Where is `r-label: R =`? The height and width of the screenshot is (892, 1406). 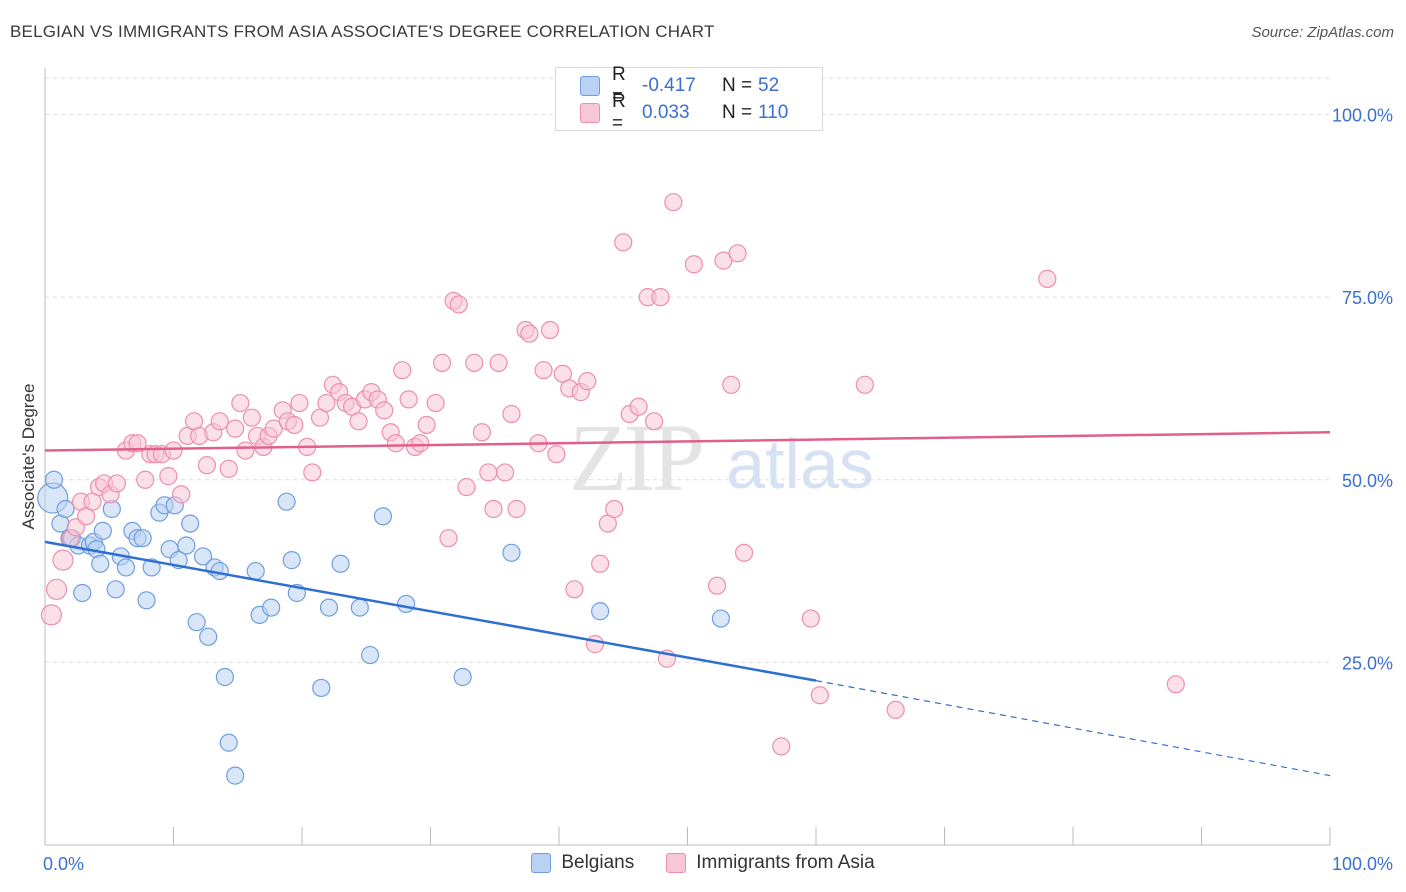
r-label: R = is located at coordinates (619, 112).